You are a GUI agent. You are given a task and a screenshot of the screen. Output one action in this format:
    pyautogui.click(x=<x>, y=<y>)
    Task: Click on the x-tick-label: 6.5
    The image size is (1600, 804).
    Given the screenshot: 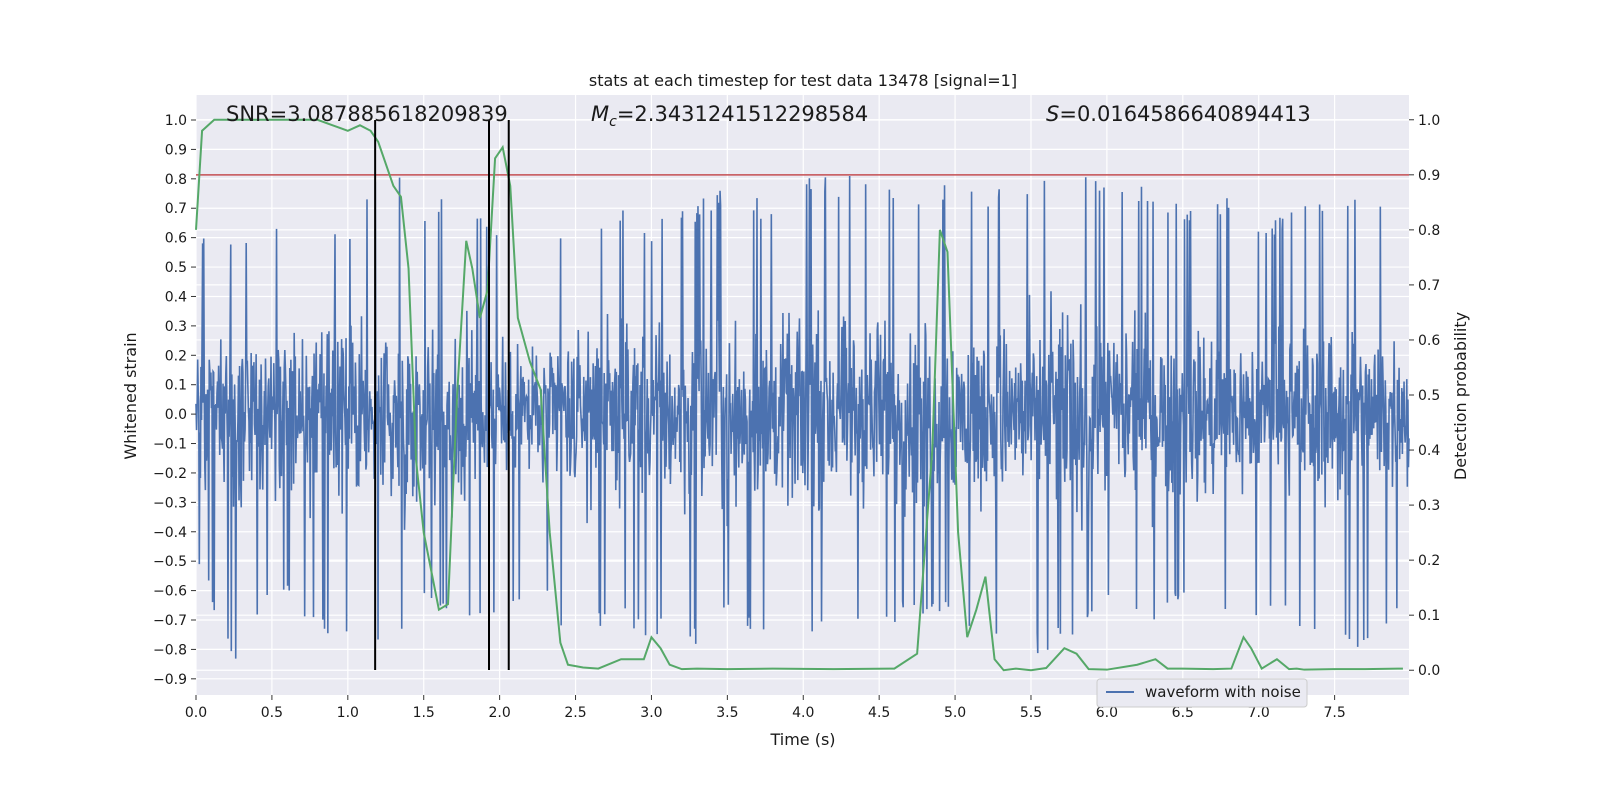 What is the action you would take?
    pyautogui.click(x=1183, y=713)
    